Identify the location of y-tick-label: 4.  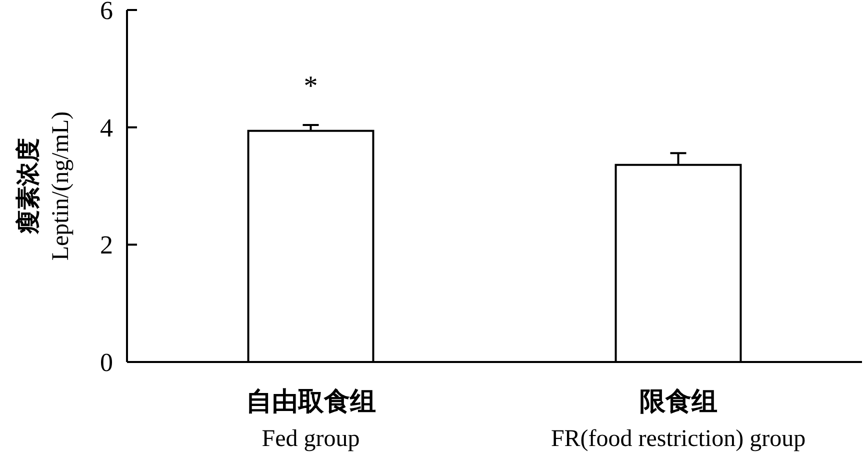
(106, 127).